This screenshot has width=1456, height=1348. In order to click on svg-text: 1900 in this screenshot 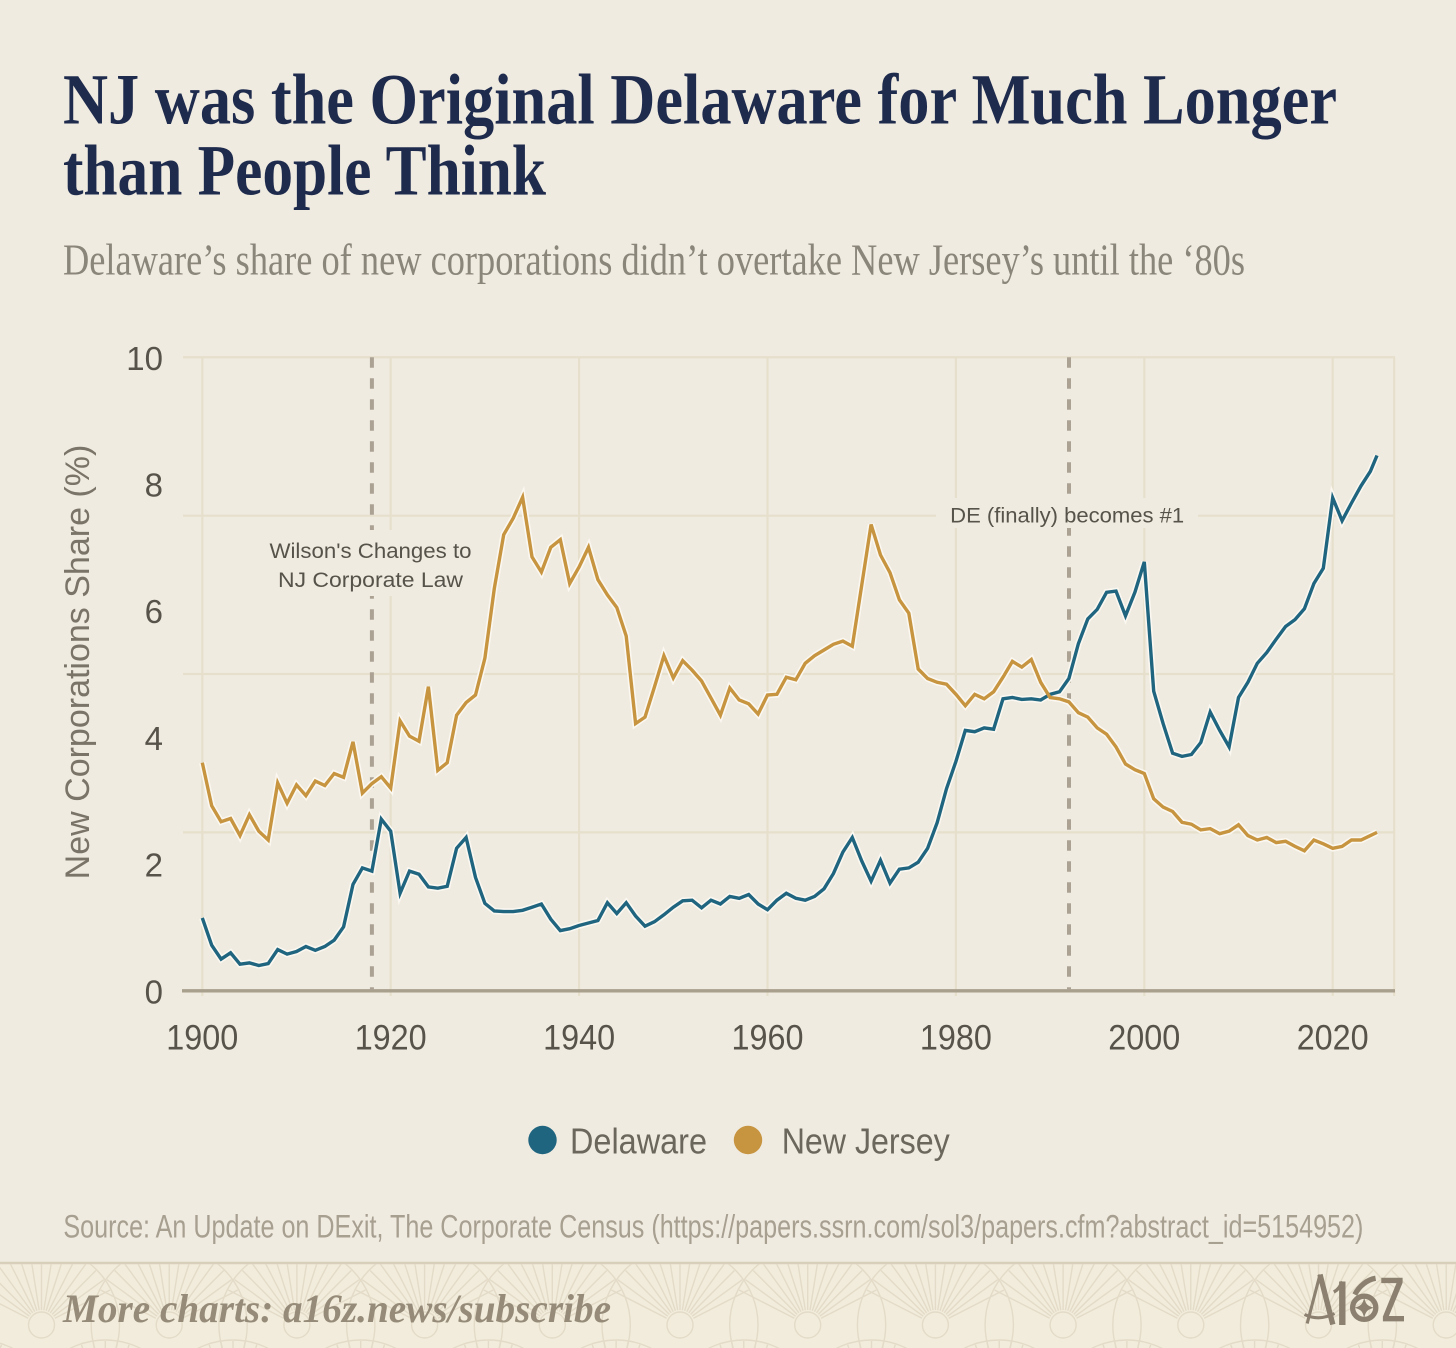, I will do `click(202, 1038)`.